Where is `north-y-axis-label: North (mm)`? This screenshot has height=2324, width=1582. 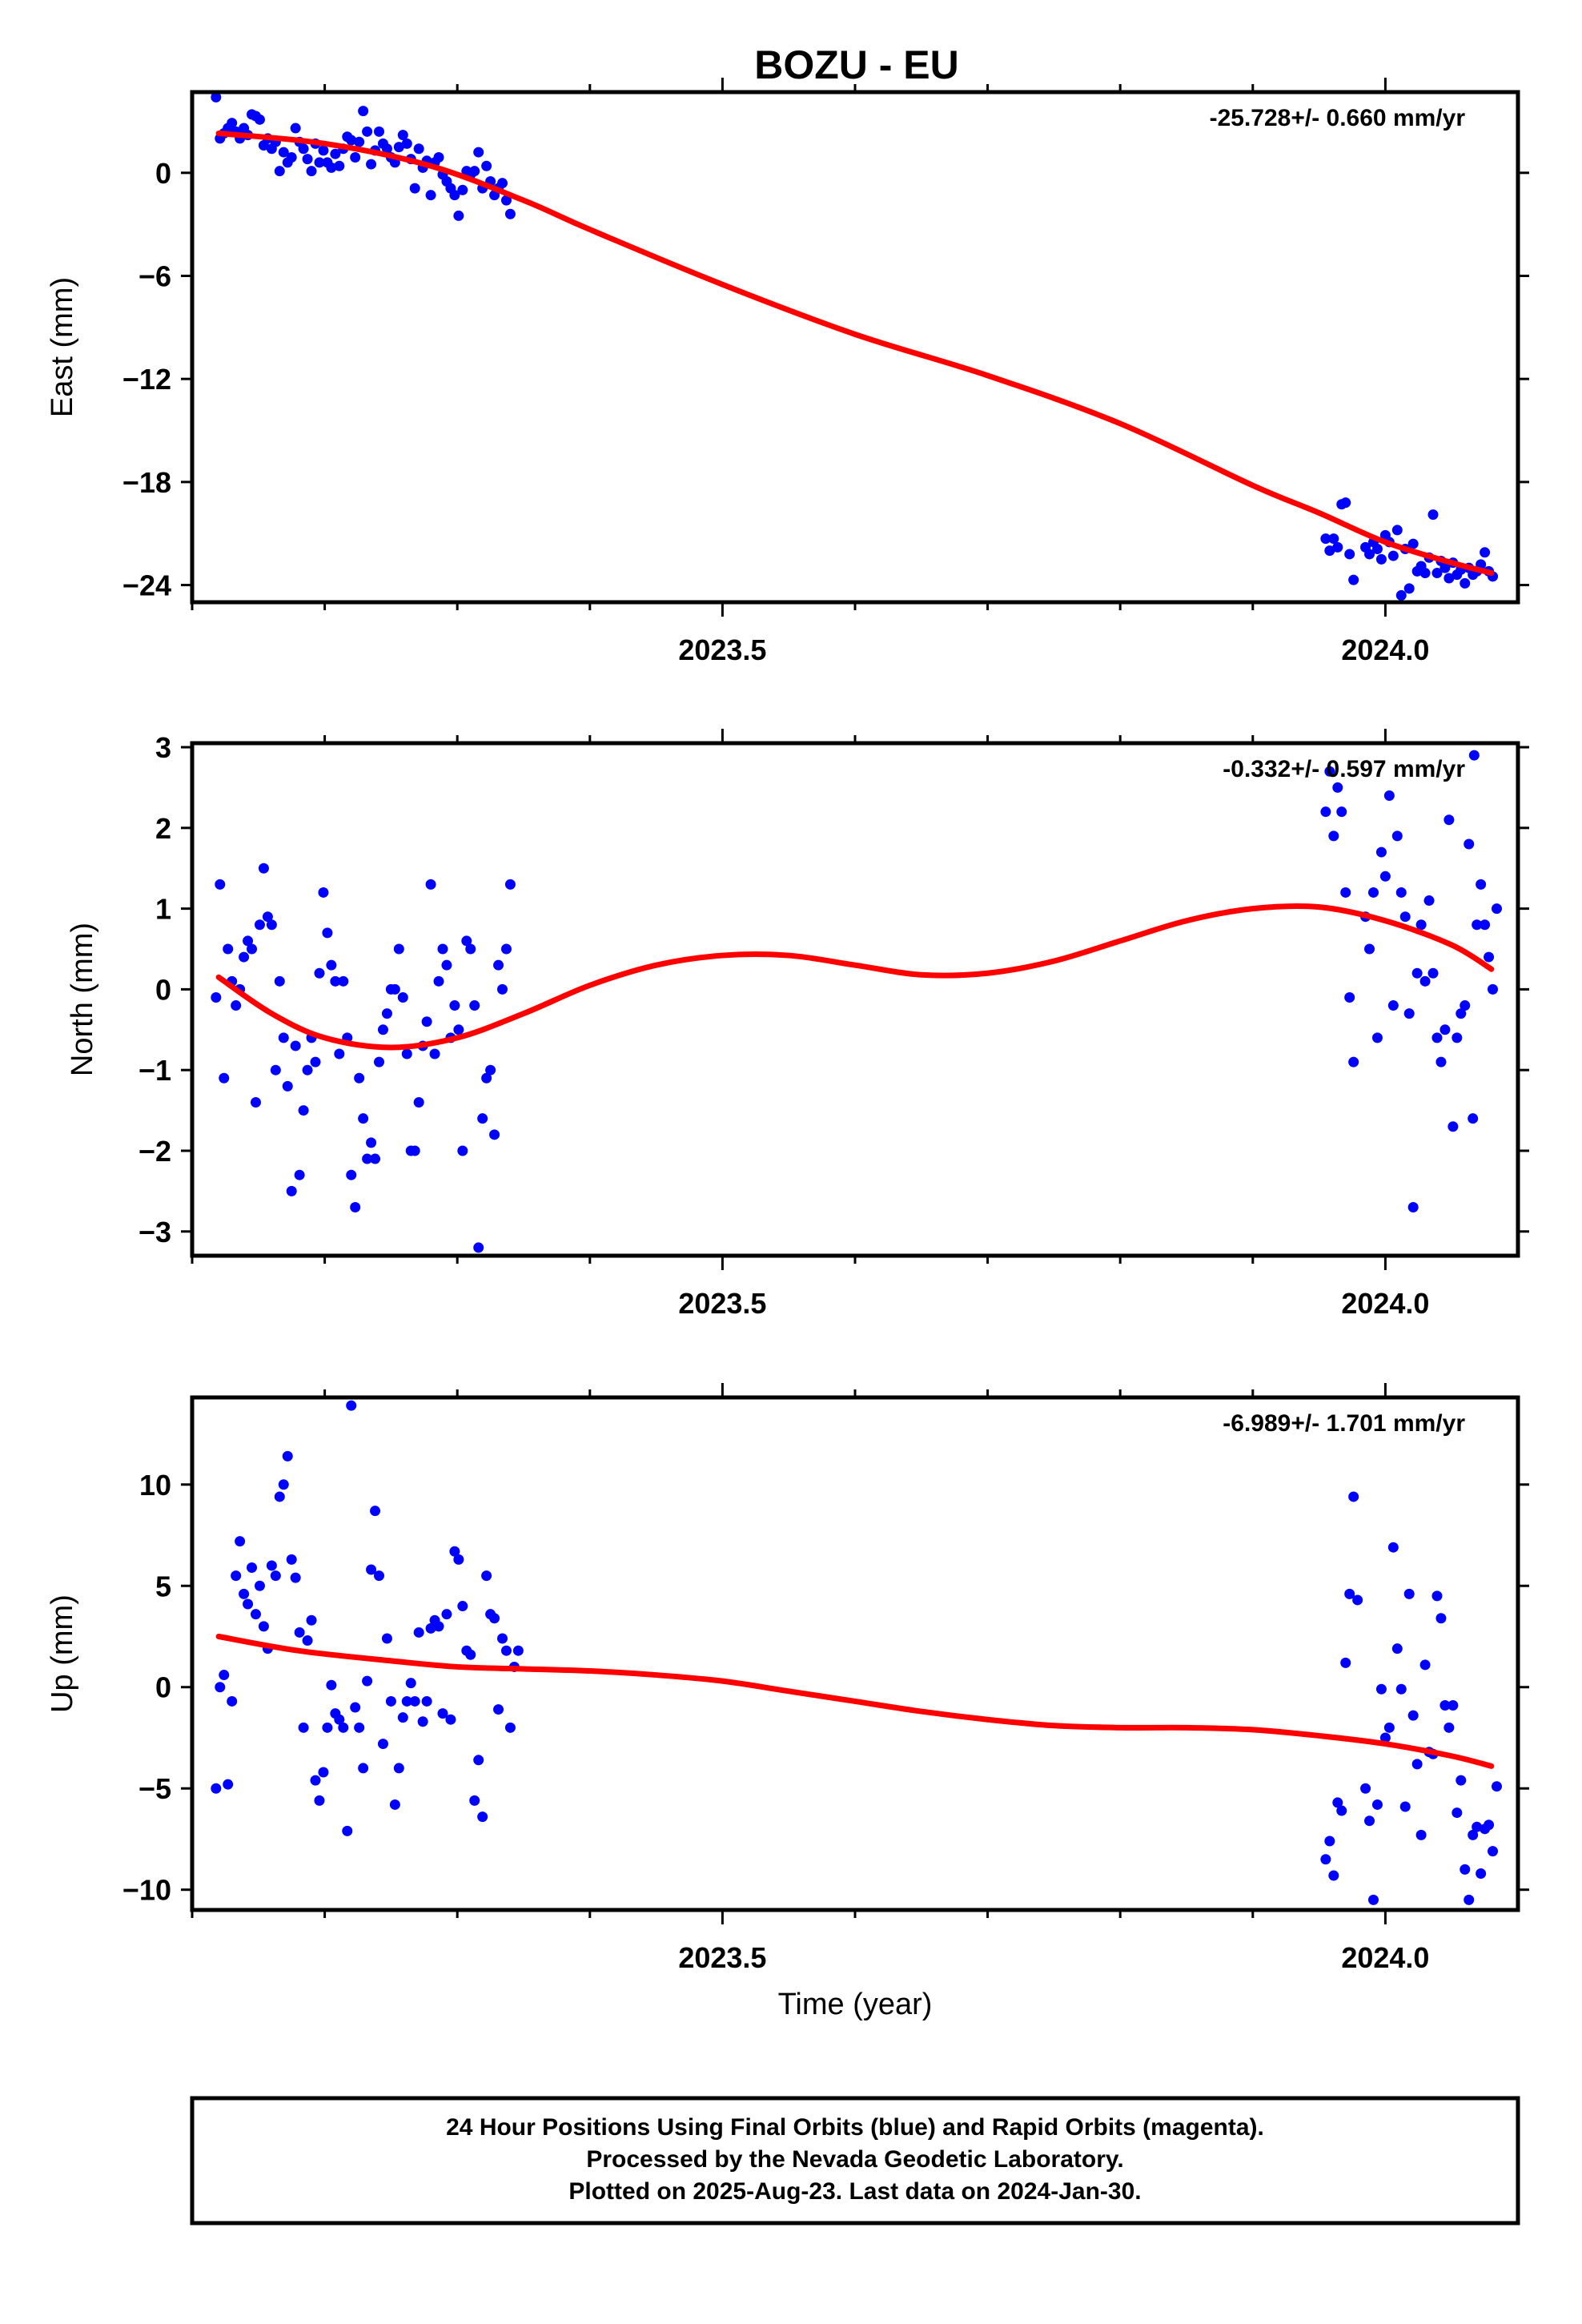
north-y-axis-label: North (mm) is located at coordinates (82, 1000).